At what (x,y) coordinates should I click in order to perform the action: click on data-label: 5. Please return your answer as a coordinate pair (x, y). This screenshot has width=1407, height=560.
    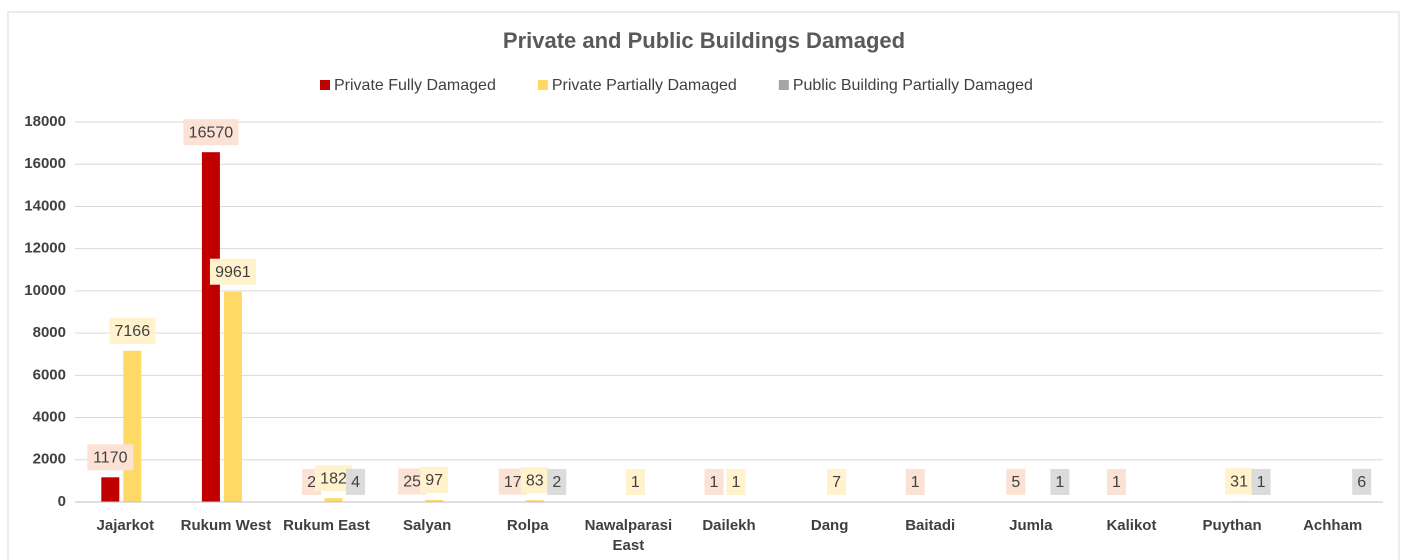
    Looking at the image, I should click on (1015, 482).